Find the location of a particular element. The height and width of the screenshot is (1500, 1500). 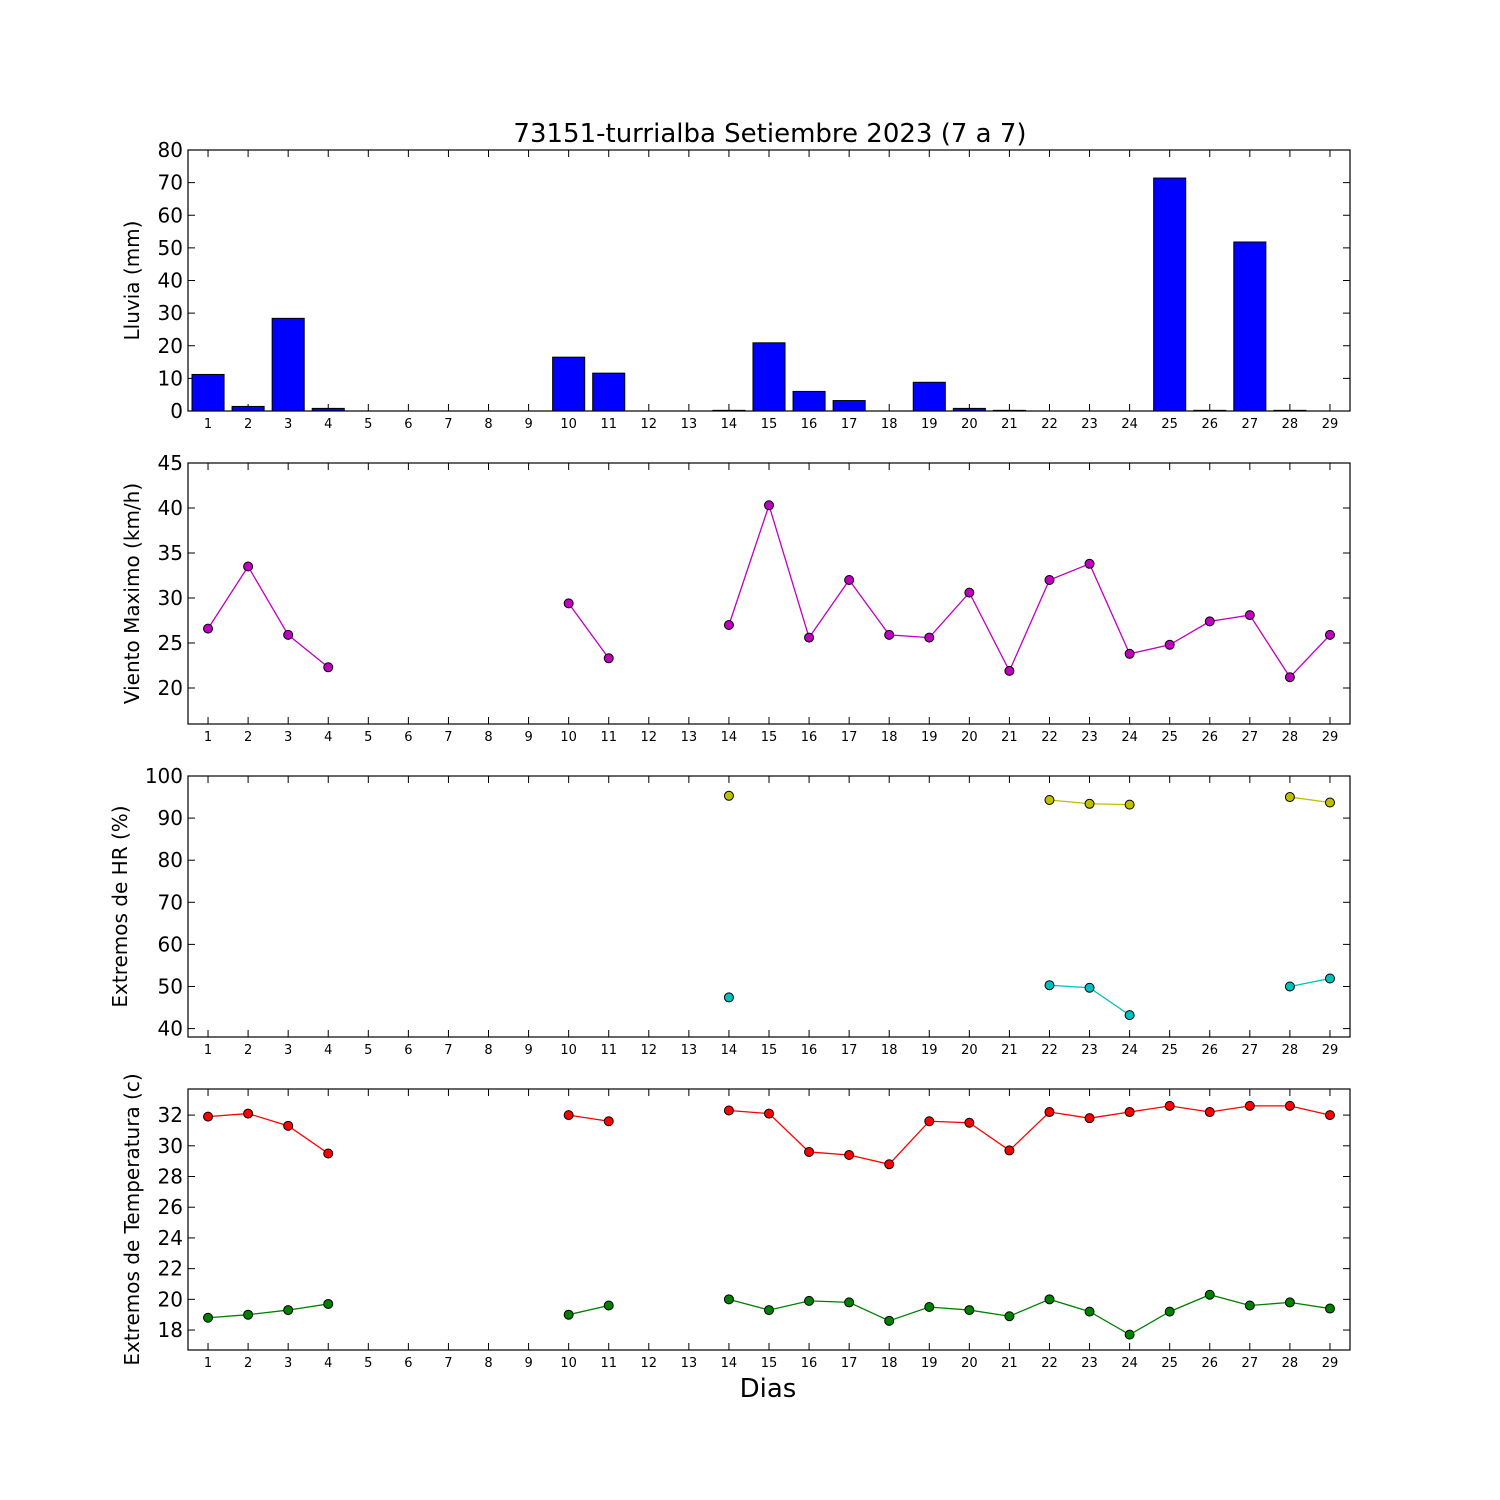

x-tick-label: 7 is located at coordinates (448, 1050).